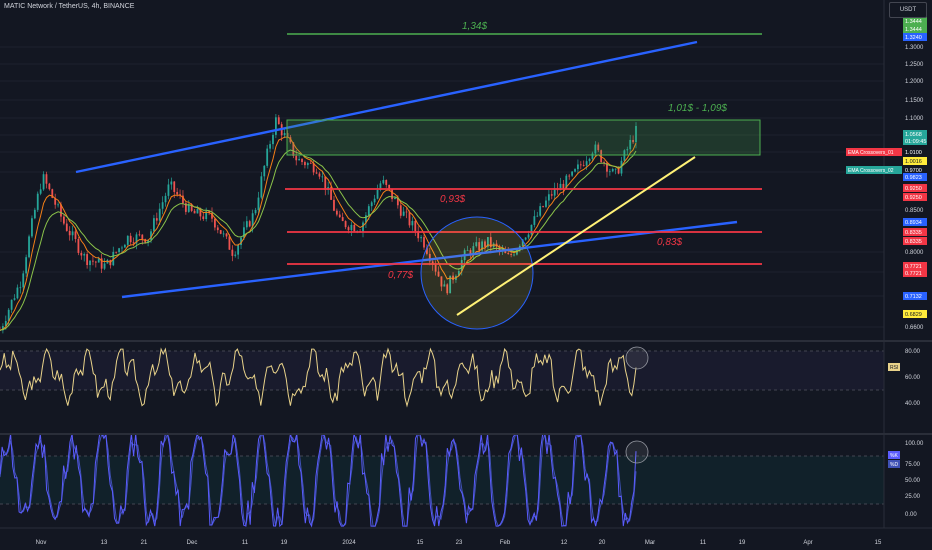 The width and height of the screenshot is (932, 550). I want to click on price-tag-text: 01:09:45, so click(915, 142).